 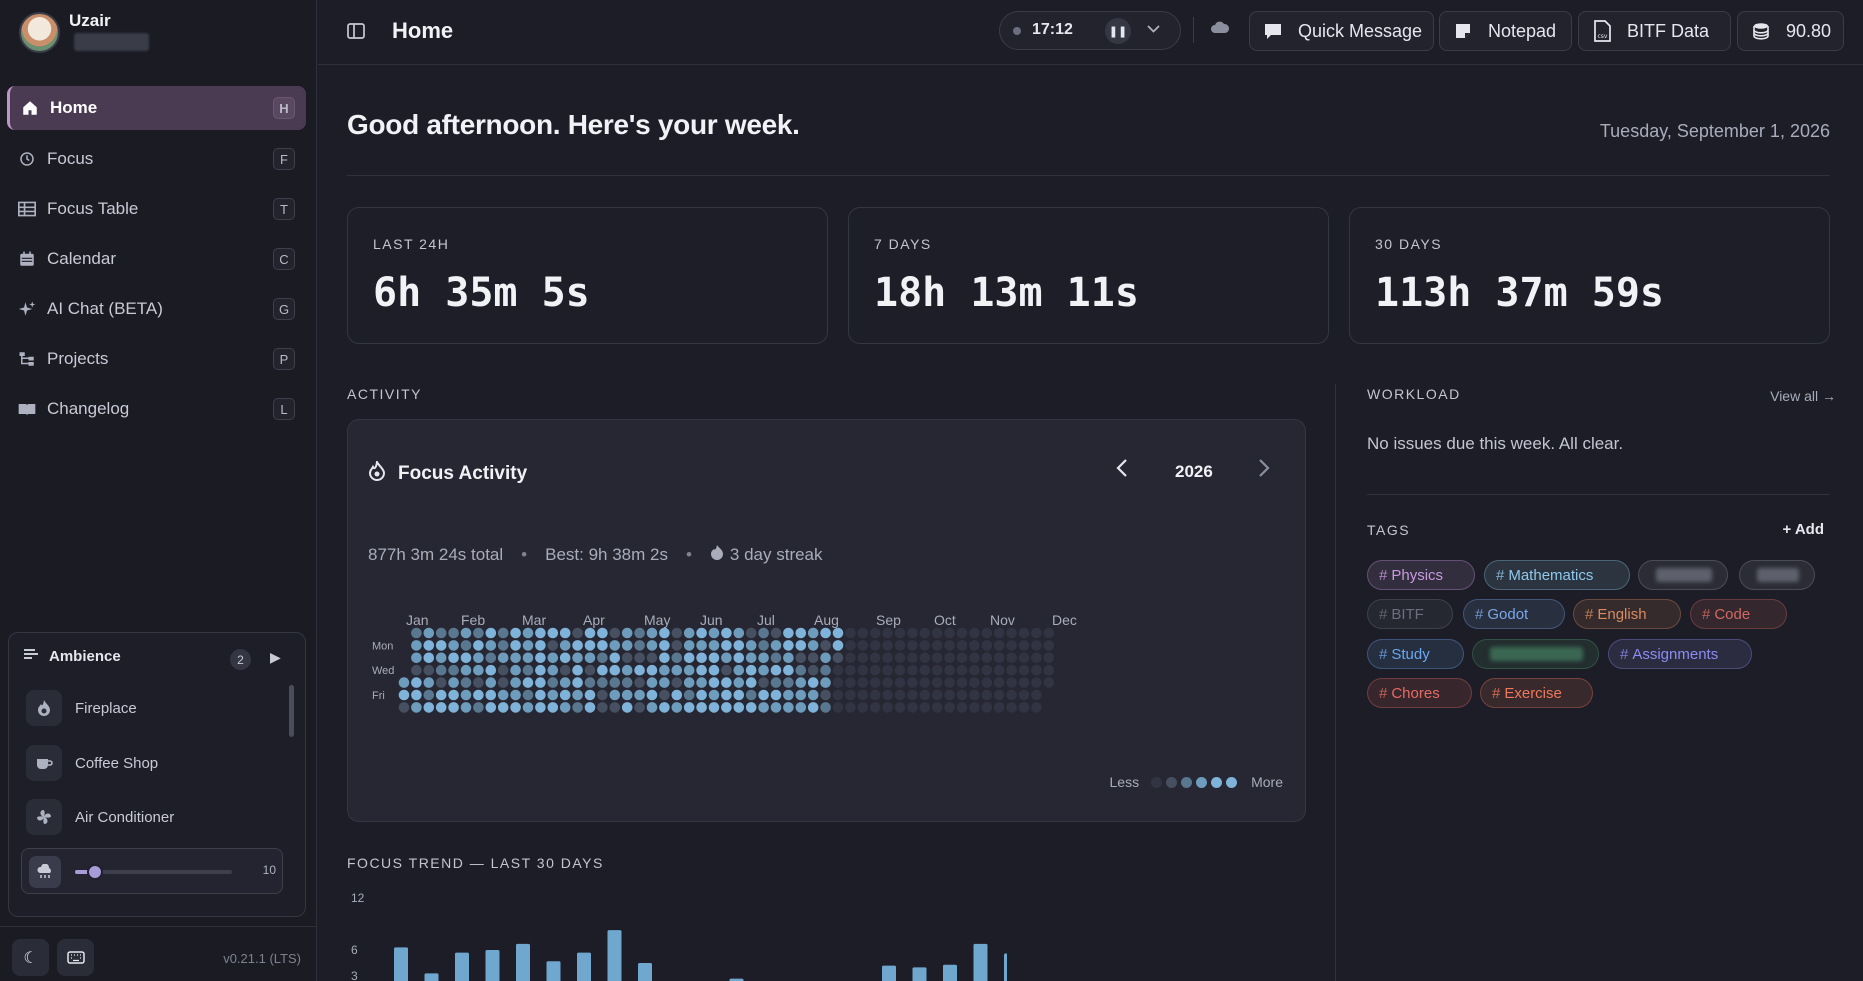 I want to click on ambience-item-coffee-shop: Coffee Shop, so click(x=92, y=763).